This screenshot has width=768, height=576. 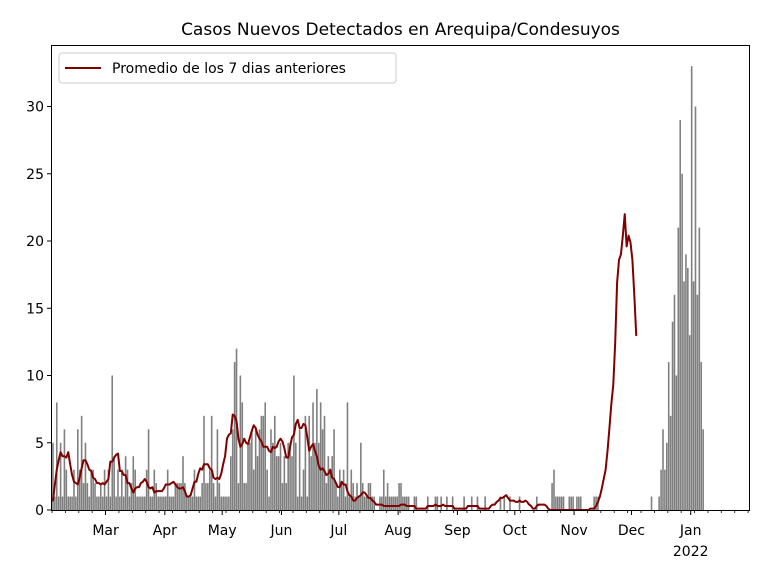 What do you see at coordinates (281, 531) in the screenshot?
I see `x-tick-label: Jun` at bounding box center [281, 531].